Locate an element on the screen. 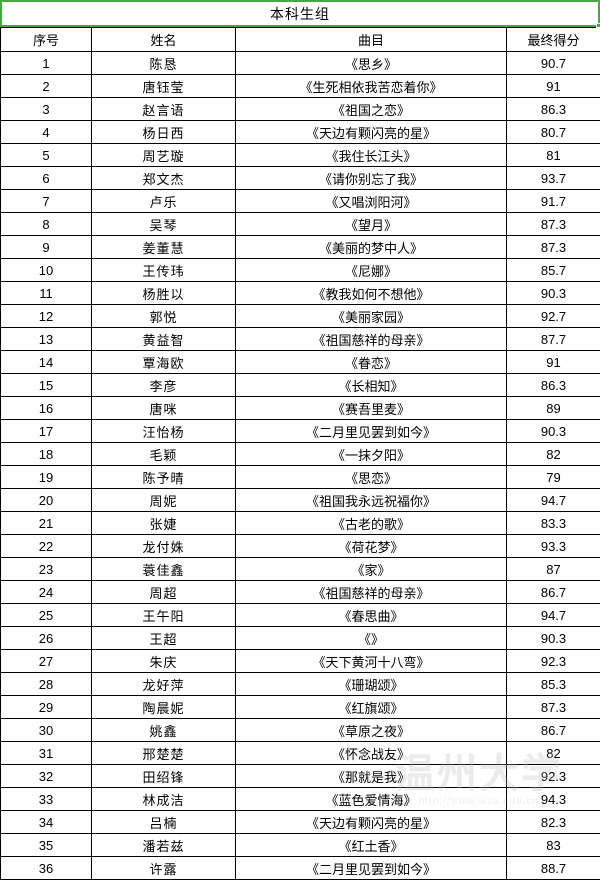  cell-name: 杨日西 is located at coordinates (164, 132).